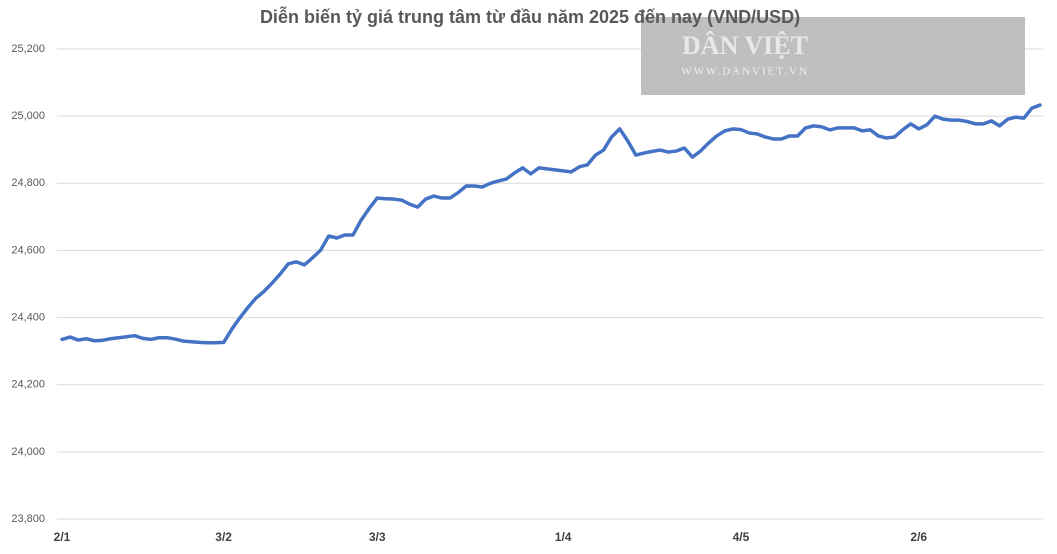  Describe the element at coordinates (28, 116) in the screenshot. I see `y-tick-label: 25,000` at that location.